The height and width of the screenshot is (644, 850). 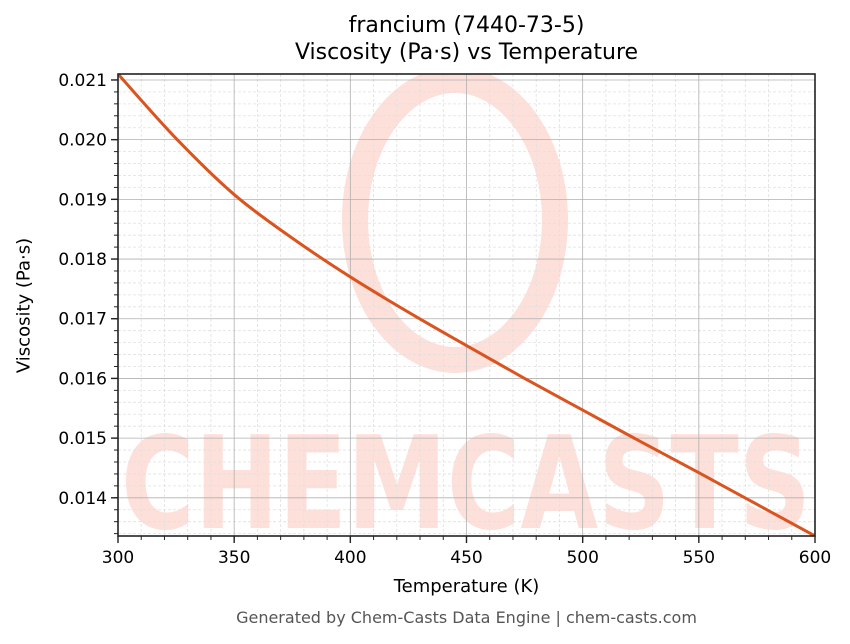 What do you see at coordinates (88, 303) in the screenshot?
I see `y-axis-ticks: 0.014 0.015 0.016 0.017 0.018 0.019 0.020 0.021` at bounding box center [88, 303].